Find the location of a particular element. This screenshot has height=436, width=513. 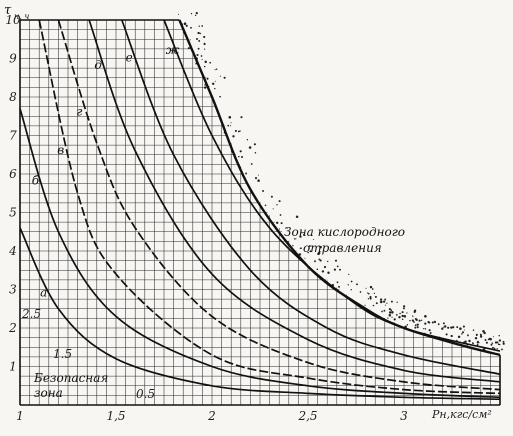

y-tick-label: 10 is located at coordinates (13, 20).